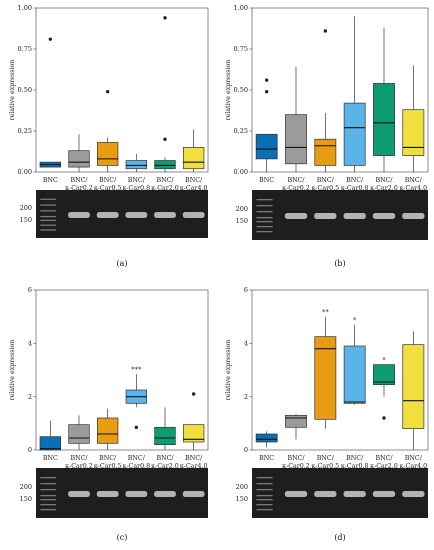 This screenshot has width=434, height=550. I want to click on y-tick-label: 0.75, so click(25, 49).